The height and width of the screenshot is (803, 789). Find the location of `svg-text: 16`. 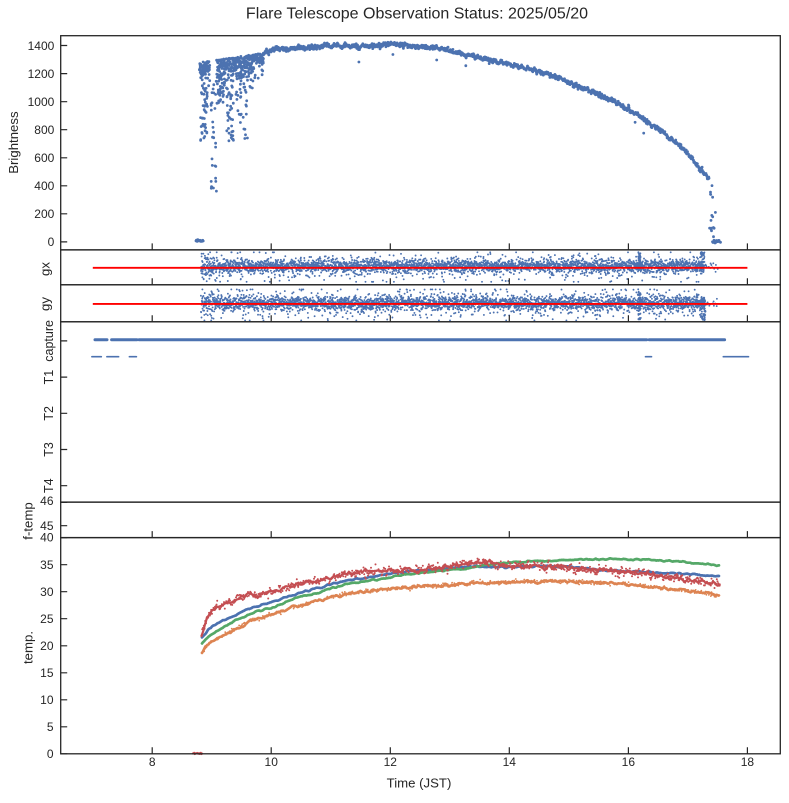

svg-text: 16 is located at coordinates (629, 762).